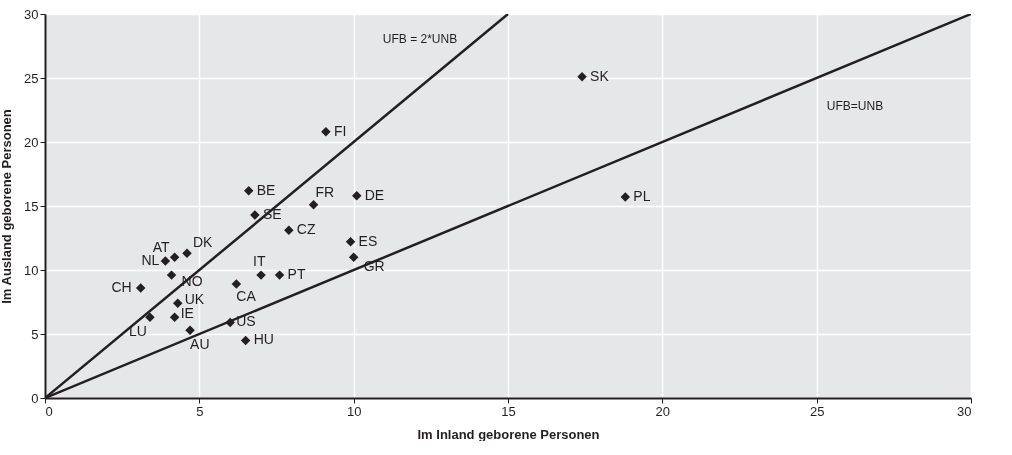  What do you see at coordinates (663, 411) in the screenshot?
I see `x-tick-label: 20` at bounding box center [663, 411].